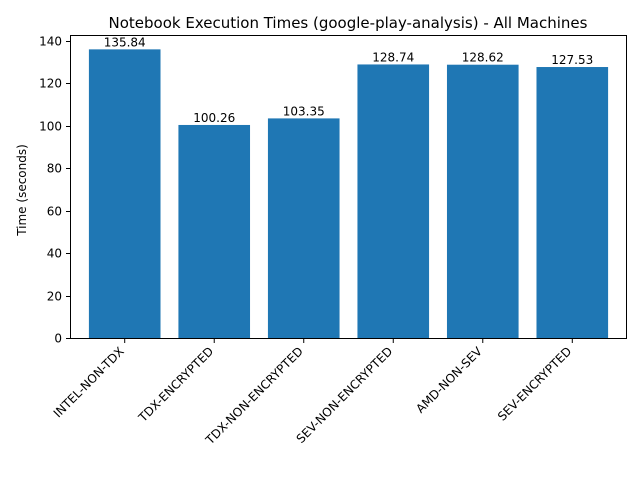 This screenshot has width=640, height=480. What do you see at coordinates (58, 339) in the screenshot?
I see `y-tick-label: 0` at bounding box center [58, 339].